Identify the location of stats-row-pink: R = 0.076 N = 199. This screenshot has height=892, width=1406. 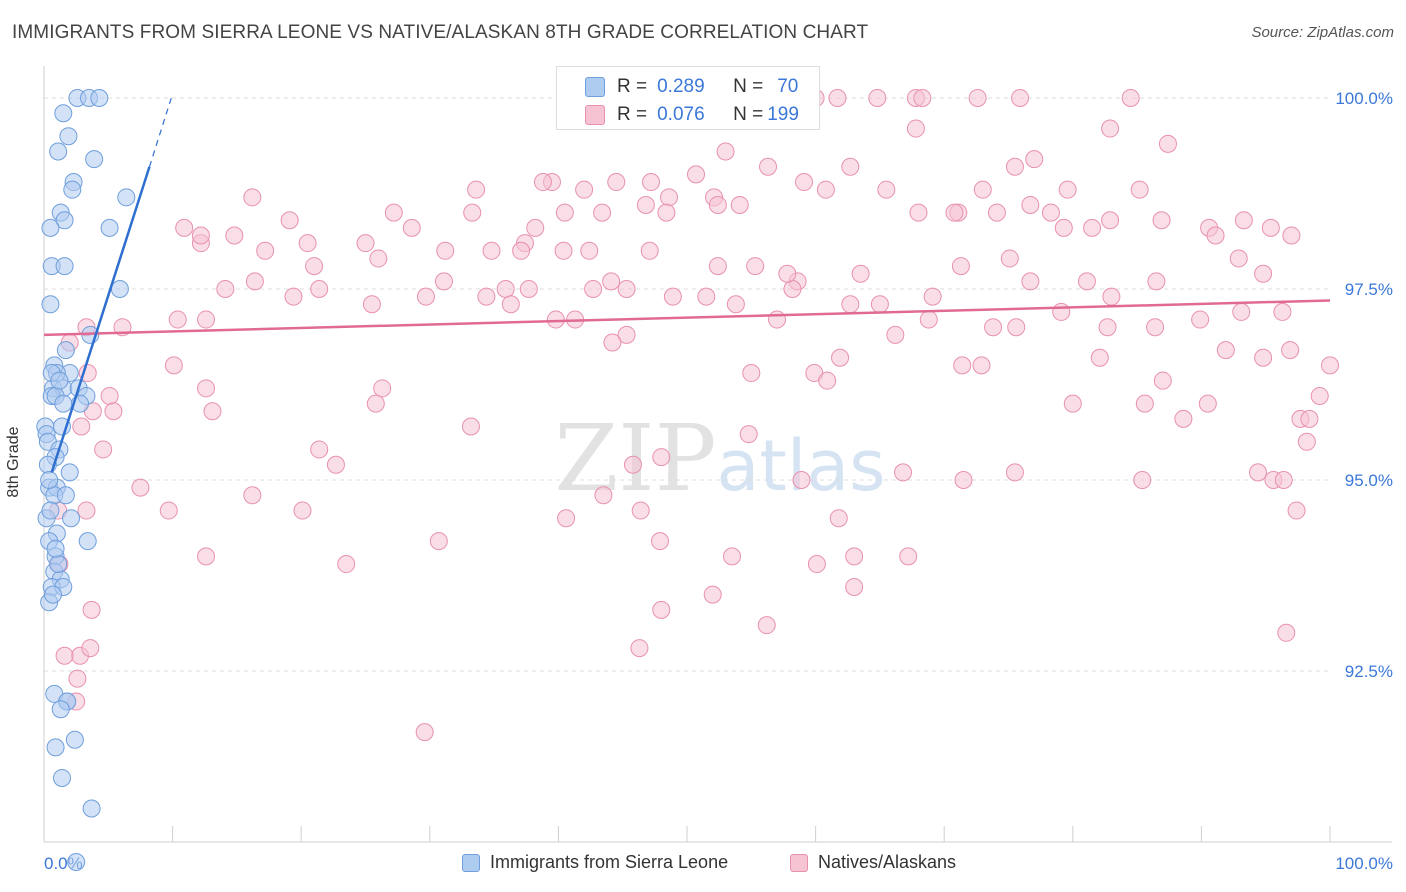
(678, 115).